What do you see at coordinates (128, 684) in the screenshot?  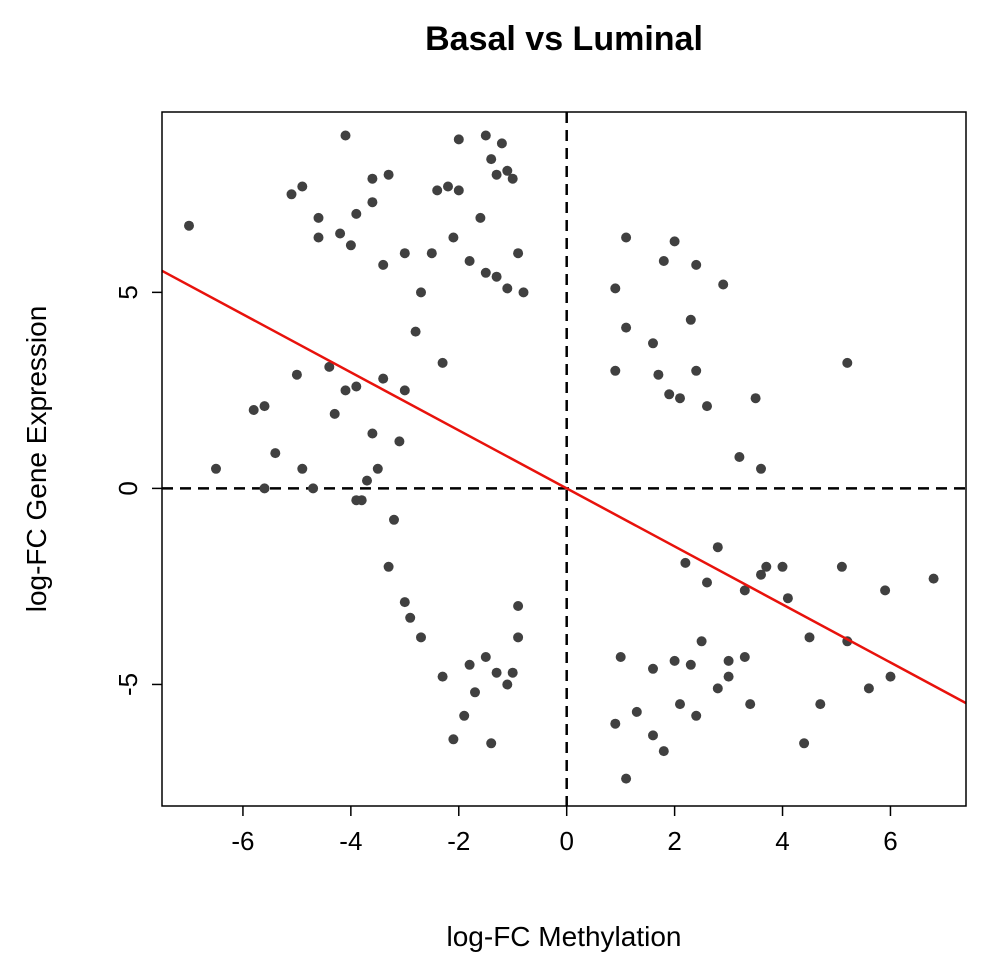 I see `y-tick-label: -5` at bounding box center [128, 684].